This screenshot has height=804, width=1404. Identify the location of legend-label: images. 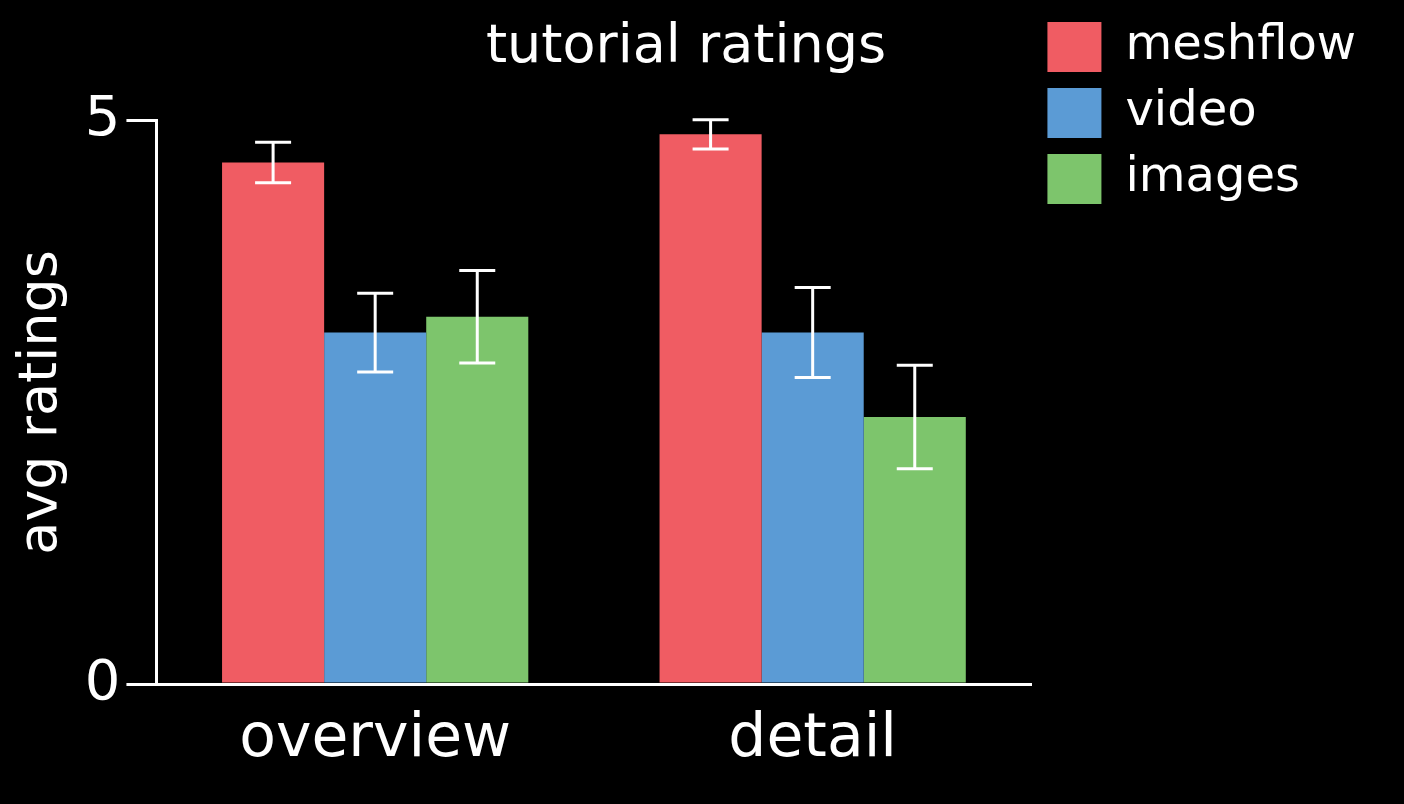
(1212, 174).